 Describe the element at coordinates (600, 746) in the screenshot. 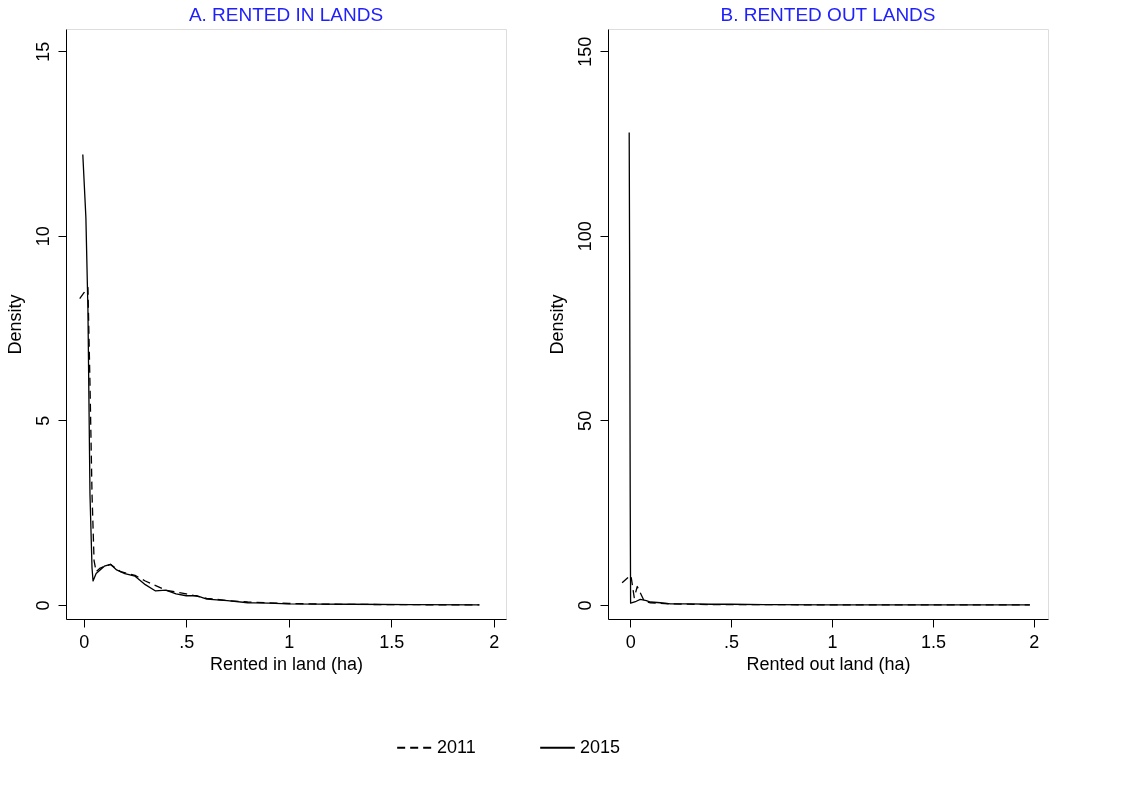

I see `legend-label: 2015` at that location.